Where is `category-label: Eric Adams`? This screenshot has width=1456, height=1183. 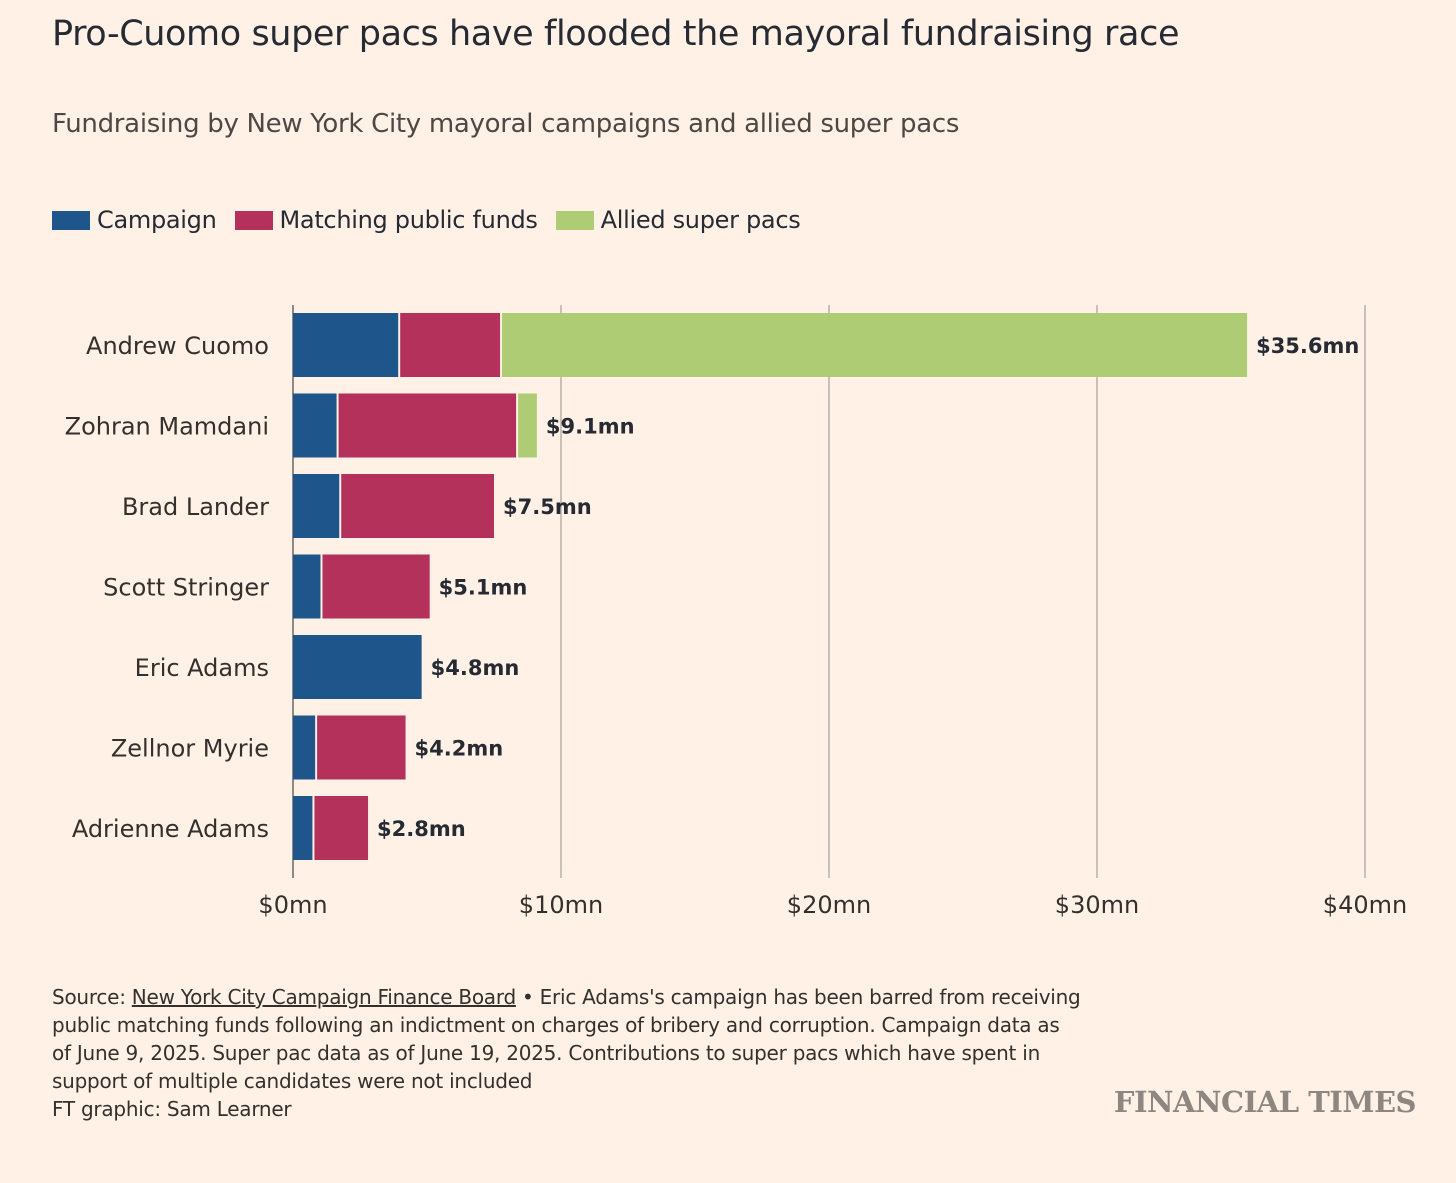
category-label: Eric Adams is located at coordinates (202, 668).